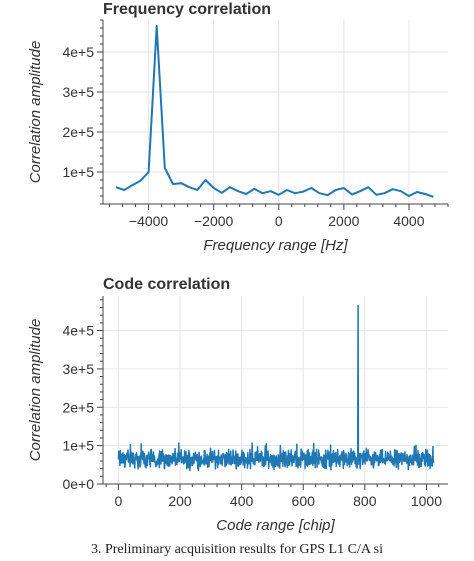 The width and height of the screenshot is (474, 561). Describe the element at coordinates (304, 501) in the screenshot. I see `x-tick-label: 600` at that location.